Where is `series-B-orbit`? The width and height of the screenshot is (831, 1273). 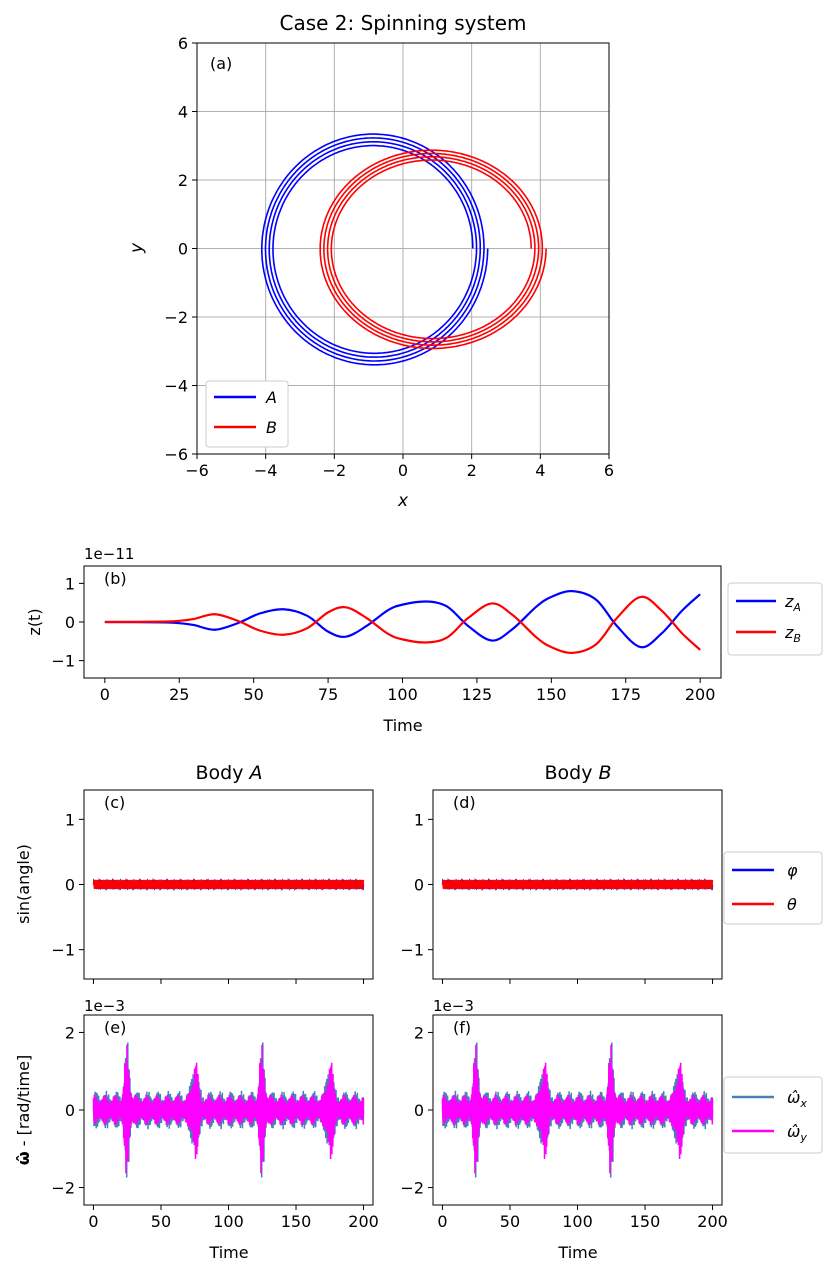
series-B-orbit is located at coordinates (433, 249).